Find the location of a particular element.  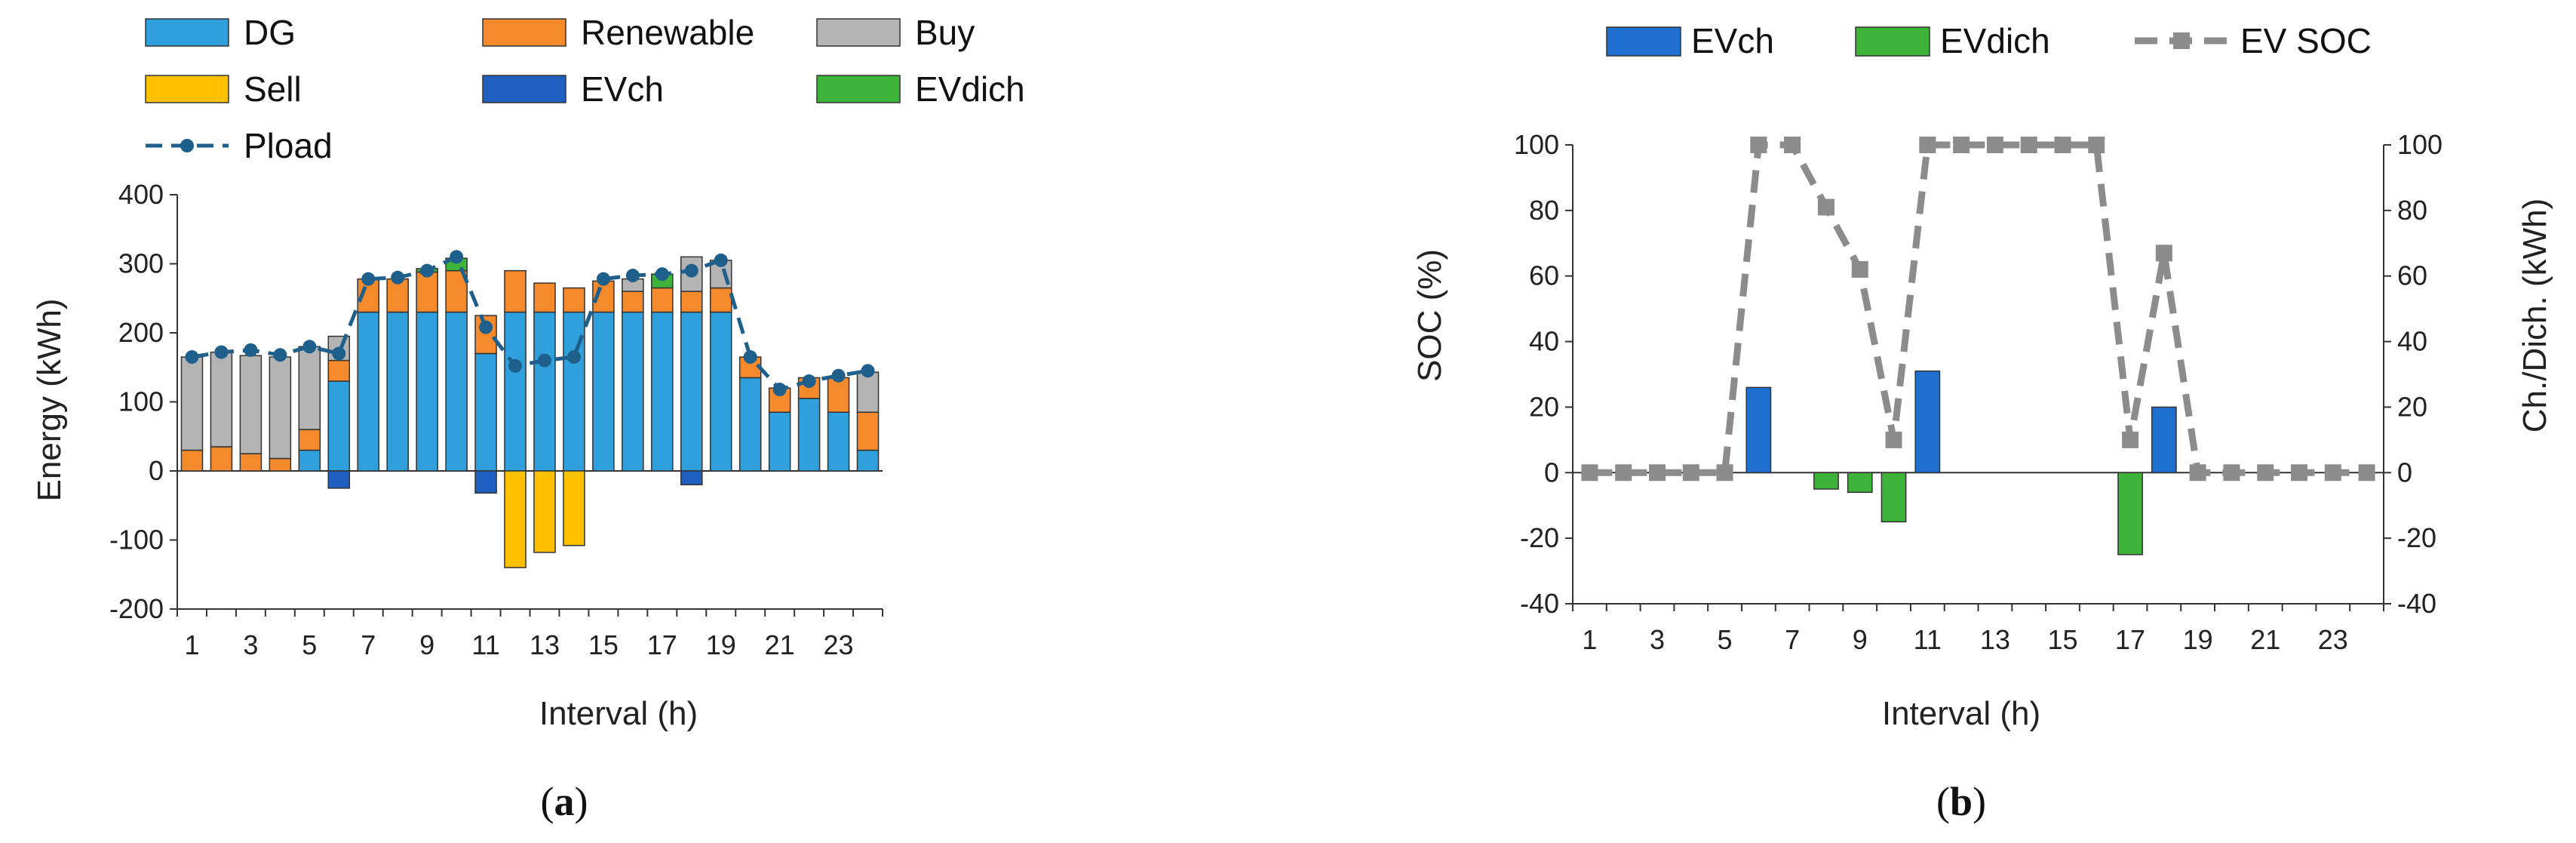

panel-a-legend-swatch-evch is located at coordinates (524, 89).